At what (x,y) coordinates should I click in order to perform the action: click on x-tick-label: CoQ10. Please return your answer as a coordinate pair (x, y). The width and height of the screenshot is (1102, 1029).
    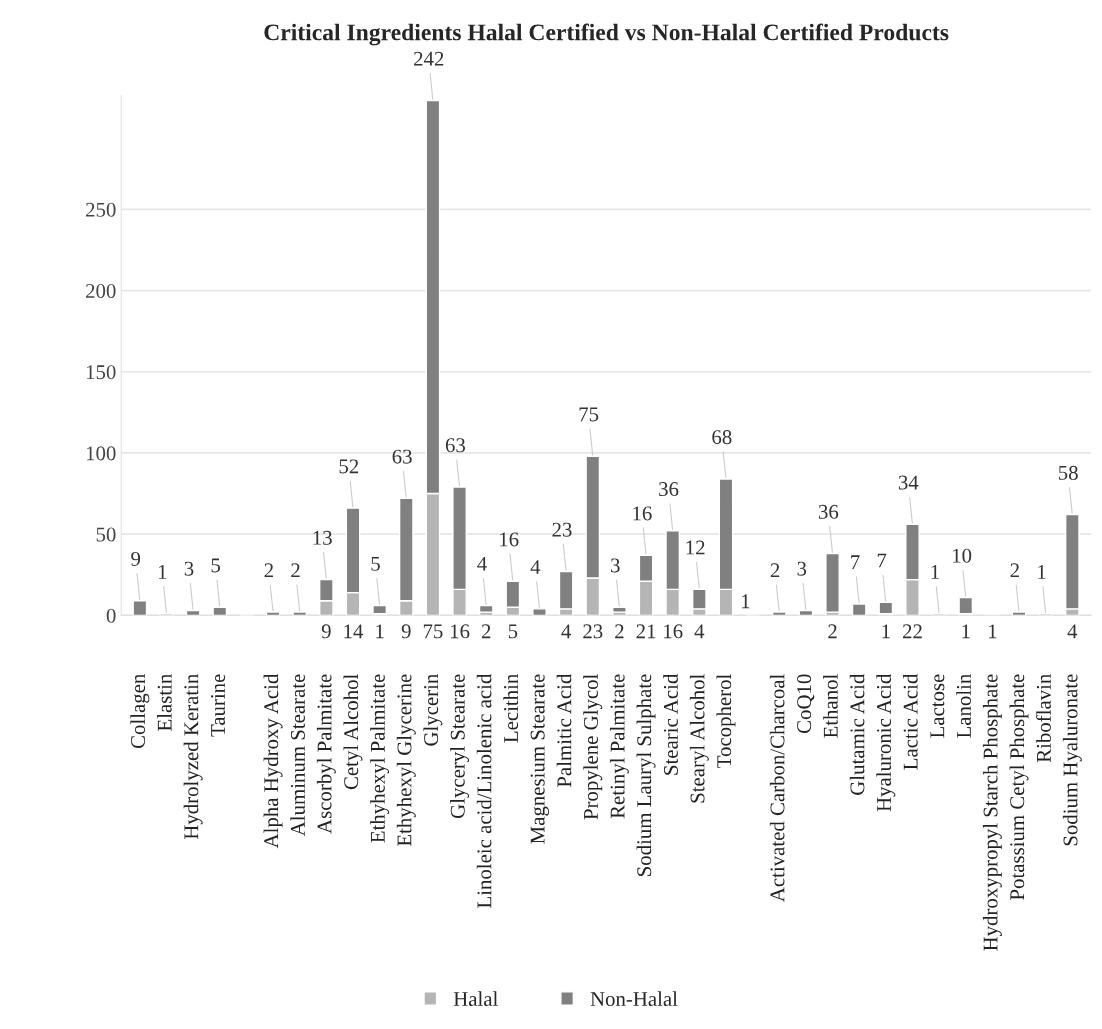
    Looking at the image, I should click on (806, 704).